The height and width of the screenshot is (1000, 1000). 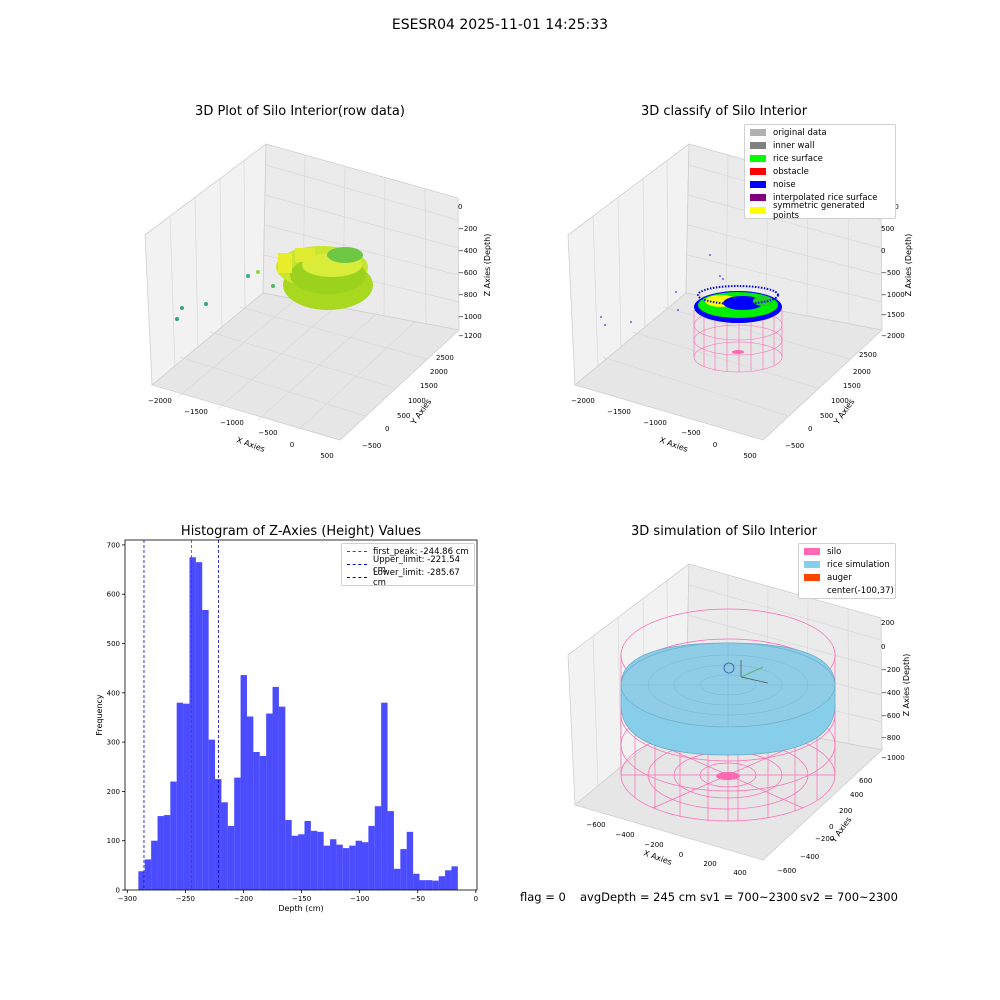 I want to click on histogram-frame, so click(x=301, y=715).